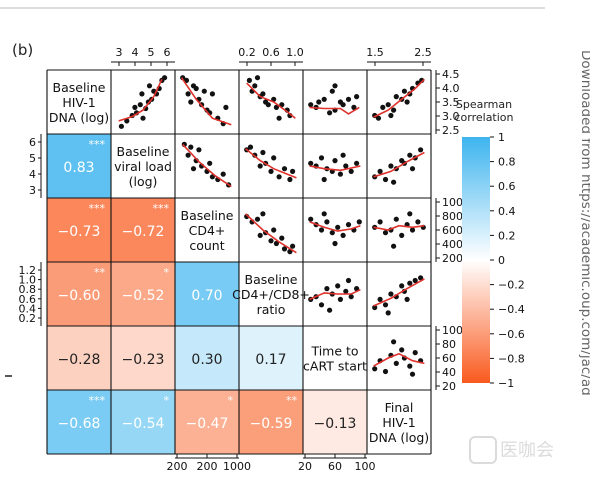 The width and height of the screenshot is (594, 480). I want to click on panel-label: (b), so click(22, 50).